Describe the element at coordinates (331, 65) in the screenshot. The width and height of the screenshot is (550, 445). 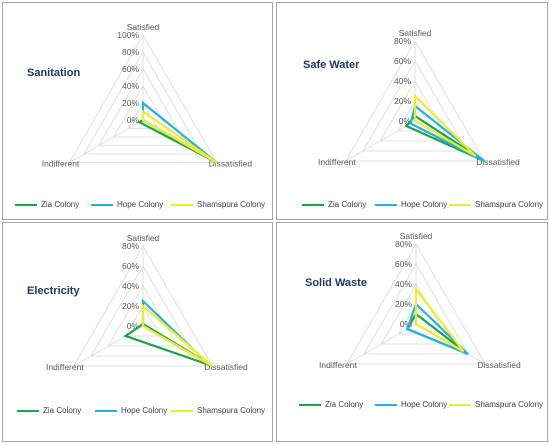
I see `chart-title: Safe Water` at that location.